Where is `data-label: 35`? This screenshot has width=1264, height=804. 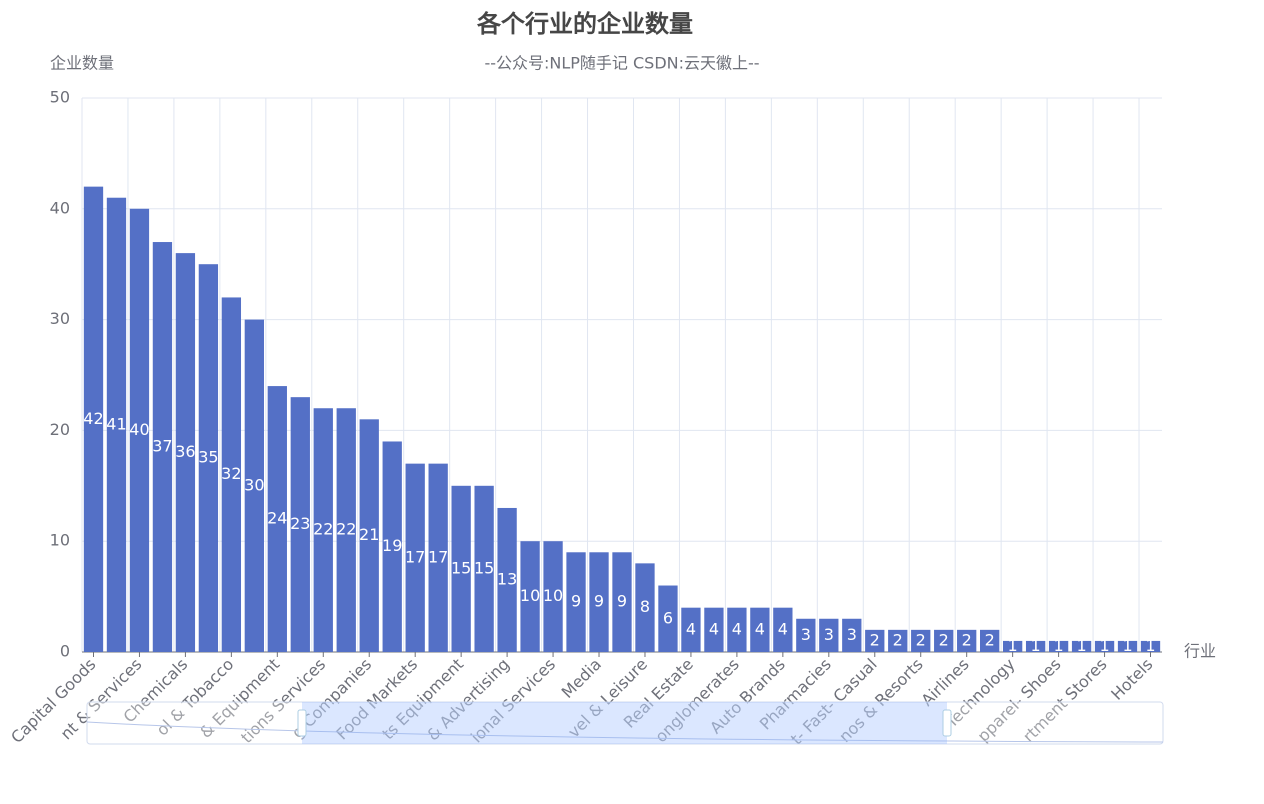 data-label: 35 is located at coordinates (208, 457).